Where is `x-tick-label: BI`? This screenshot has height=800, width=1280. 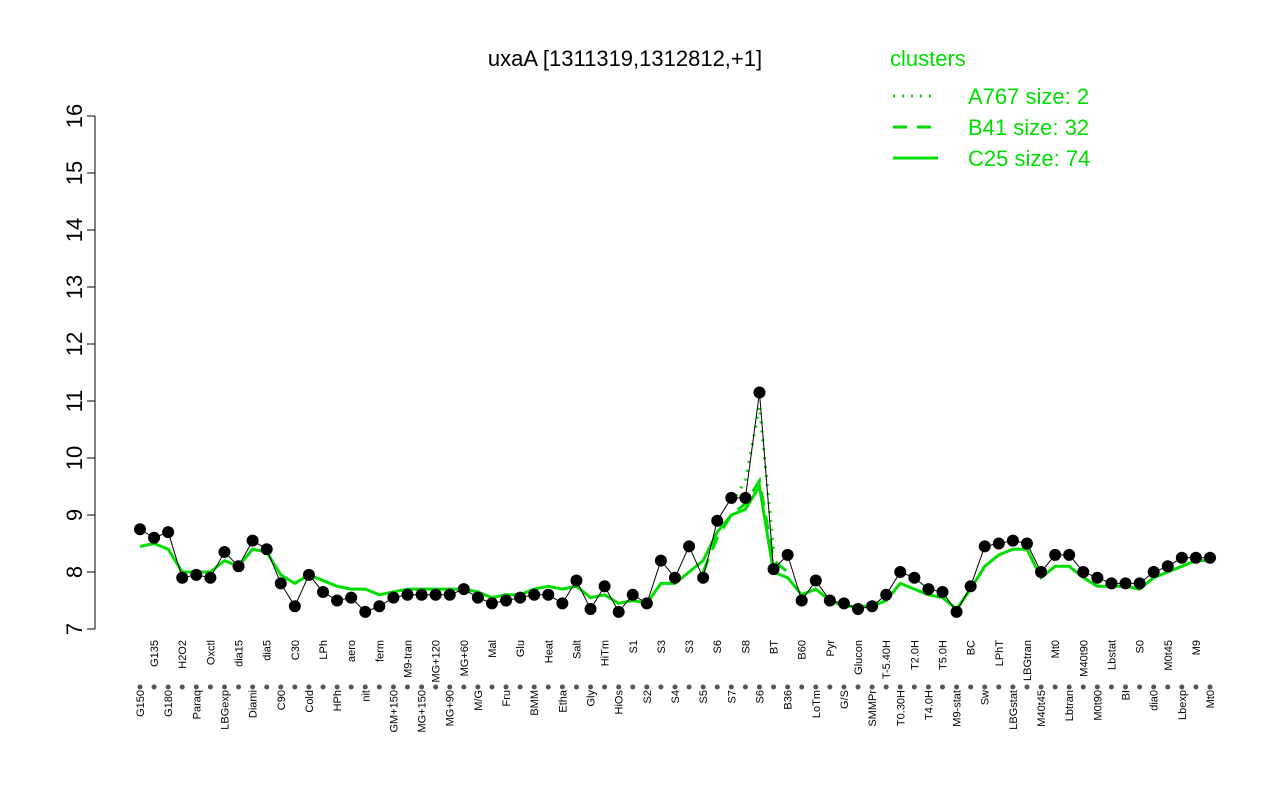 x-tick-label: BI is located at coordinates (1127, 695).